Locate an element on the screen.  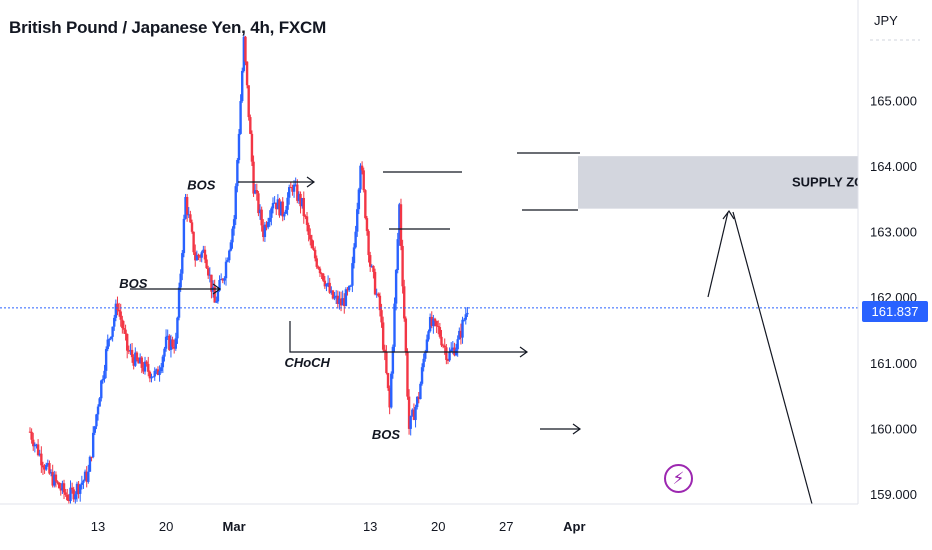
x-tick-label: Apr is located at coordinates (574, 526).